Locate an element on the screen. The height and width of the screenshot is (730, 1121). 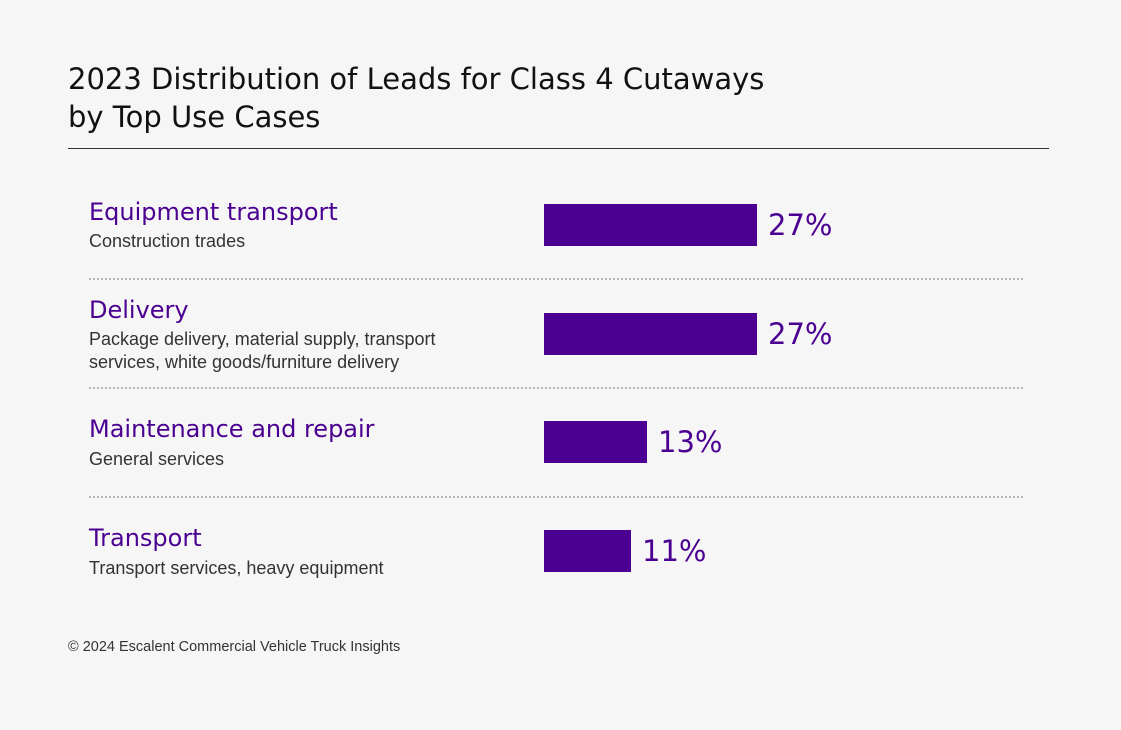
title-rule is located at coordinates (558, 148).